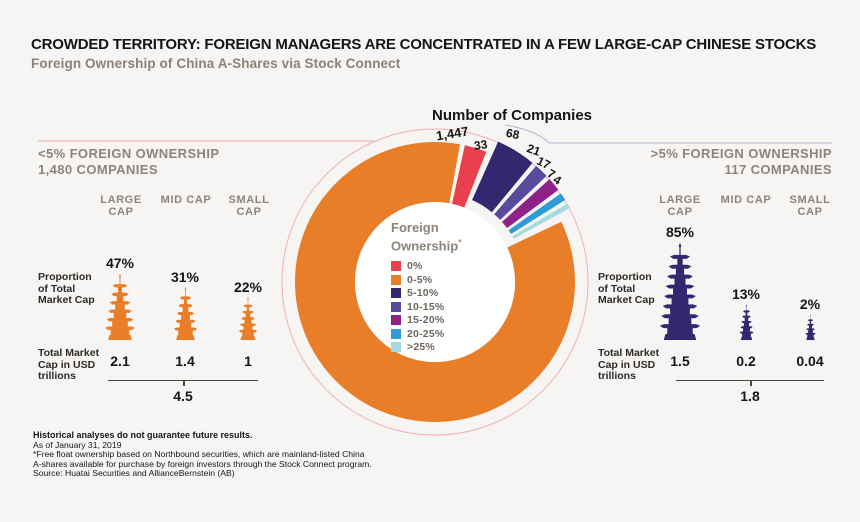 Image resolution: width=860 pixels, height=522 pixels. What do you see at coordinates (680, 291) in the screenshot?
I see `pagoda-icon-right-large` at bounding box center [680, 291].